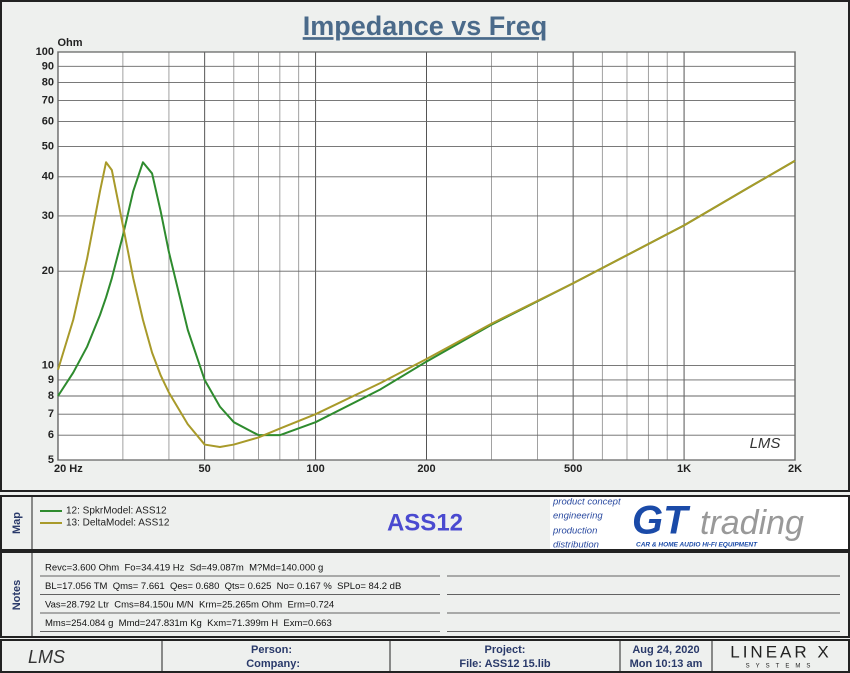 This screenshot has width=850, height=673. Describe the element at coordinates (51, 414) in the screenshot. I see `y-tick-label: 7` at that location.